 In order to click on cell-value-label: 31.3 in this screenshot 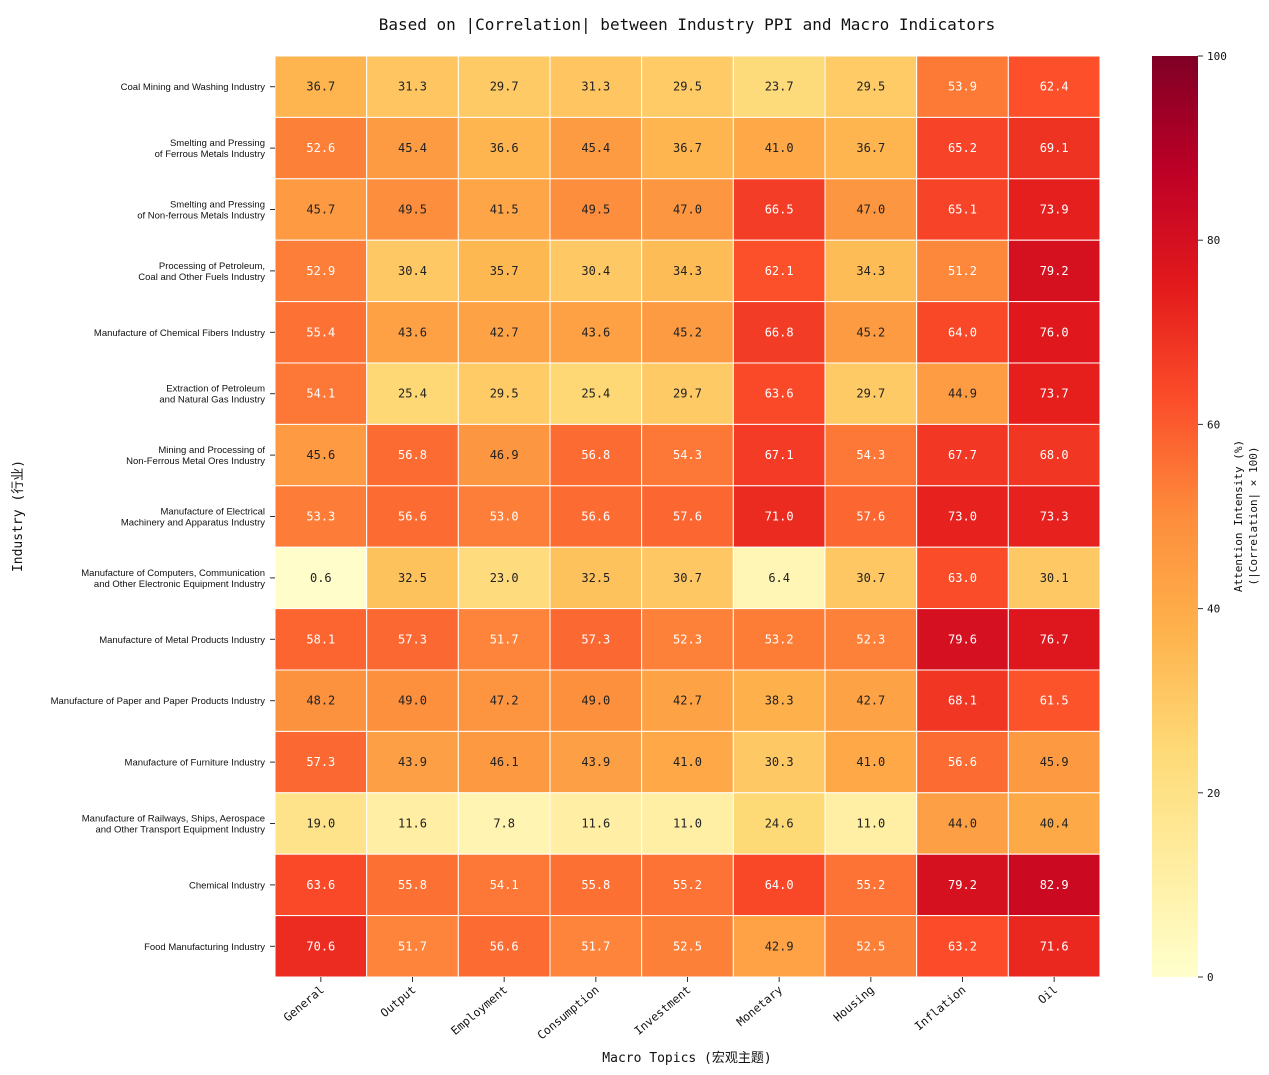, I will do `click(412, 87)`.